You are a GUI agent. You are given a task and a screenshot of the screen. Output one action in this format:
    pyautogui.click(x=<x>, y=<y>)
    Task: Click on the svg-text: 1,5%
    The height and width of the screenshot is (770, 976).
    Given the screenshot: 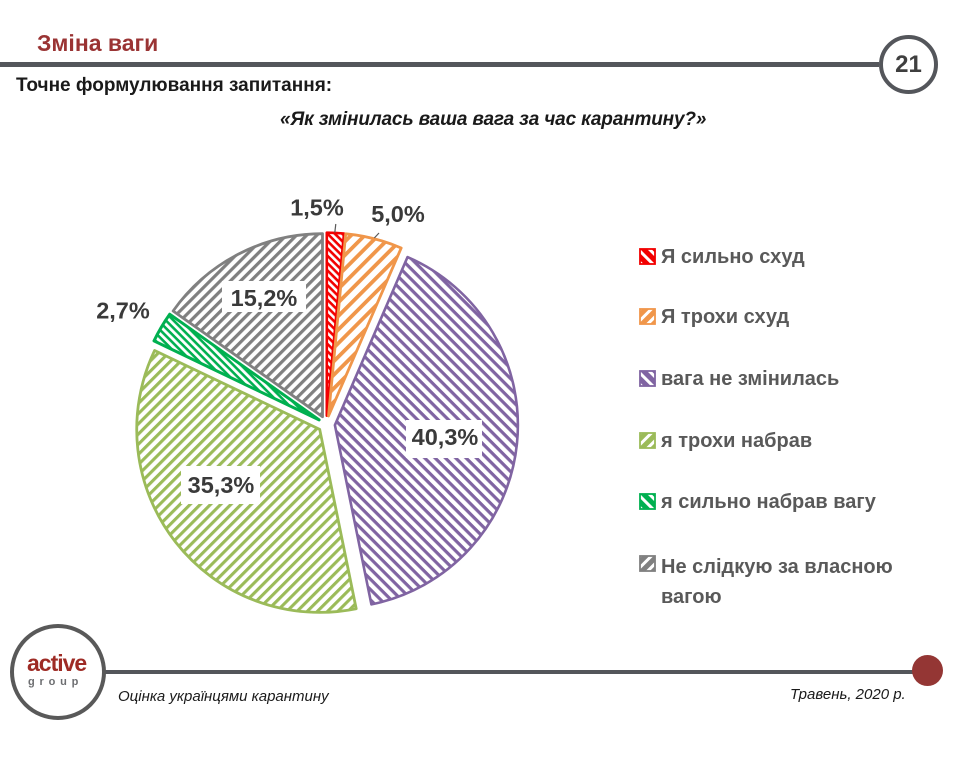 What is the action you would take?
    pyautogui.click(x=317, y=208)
    